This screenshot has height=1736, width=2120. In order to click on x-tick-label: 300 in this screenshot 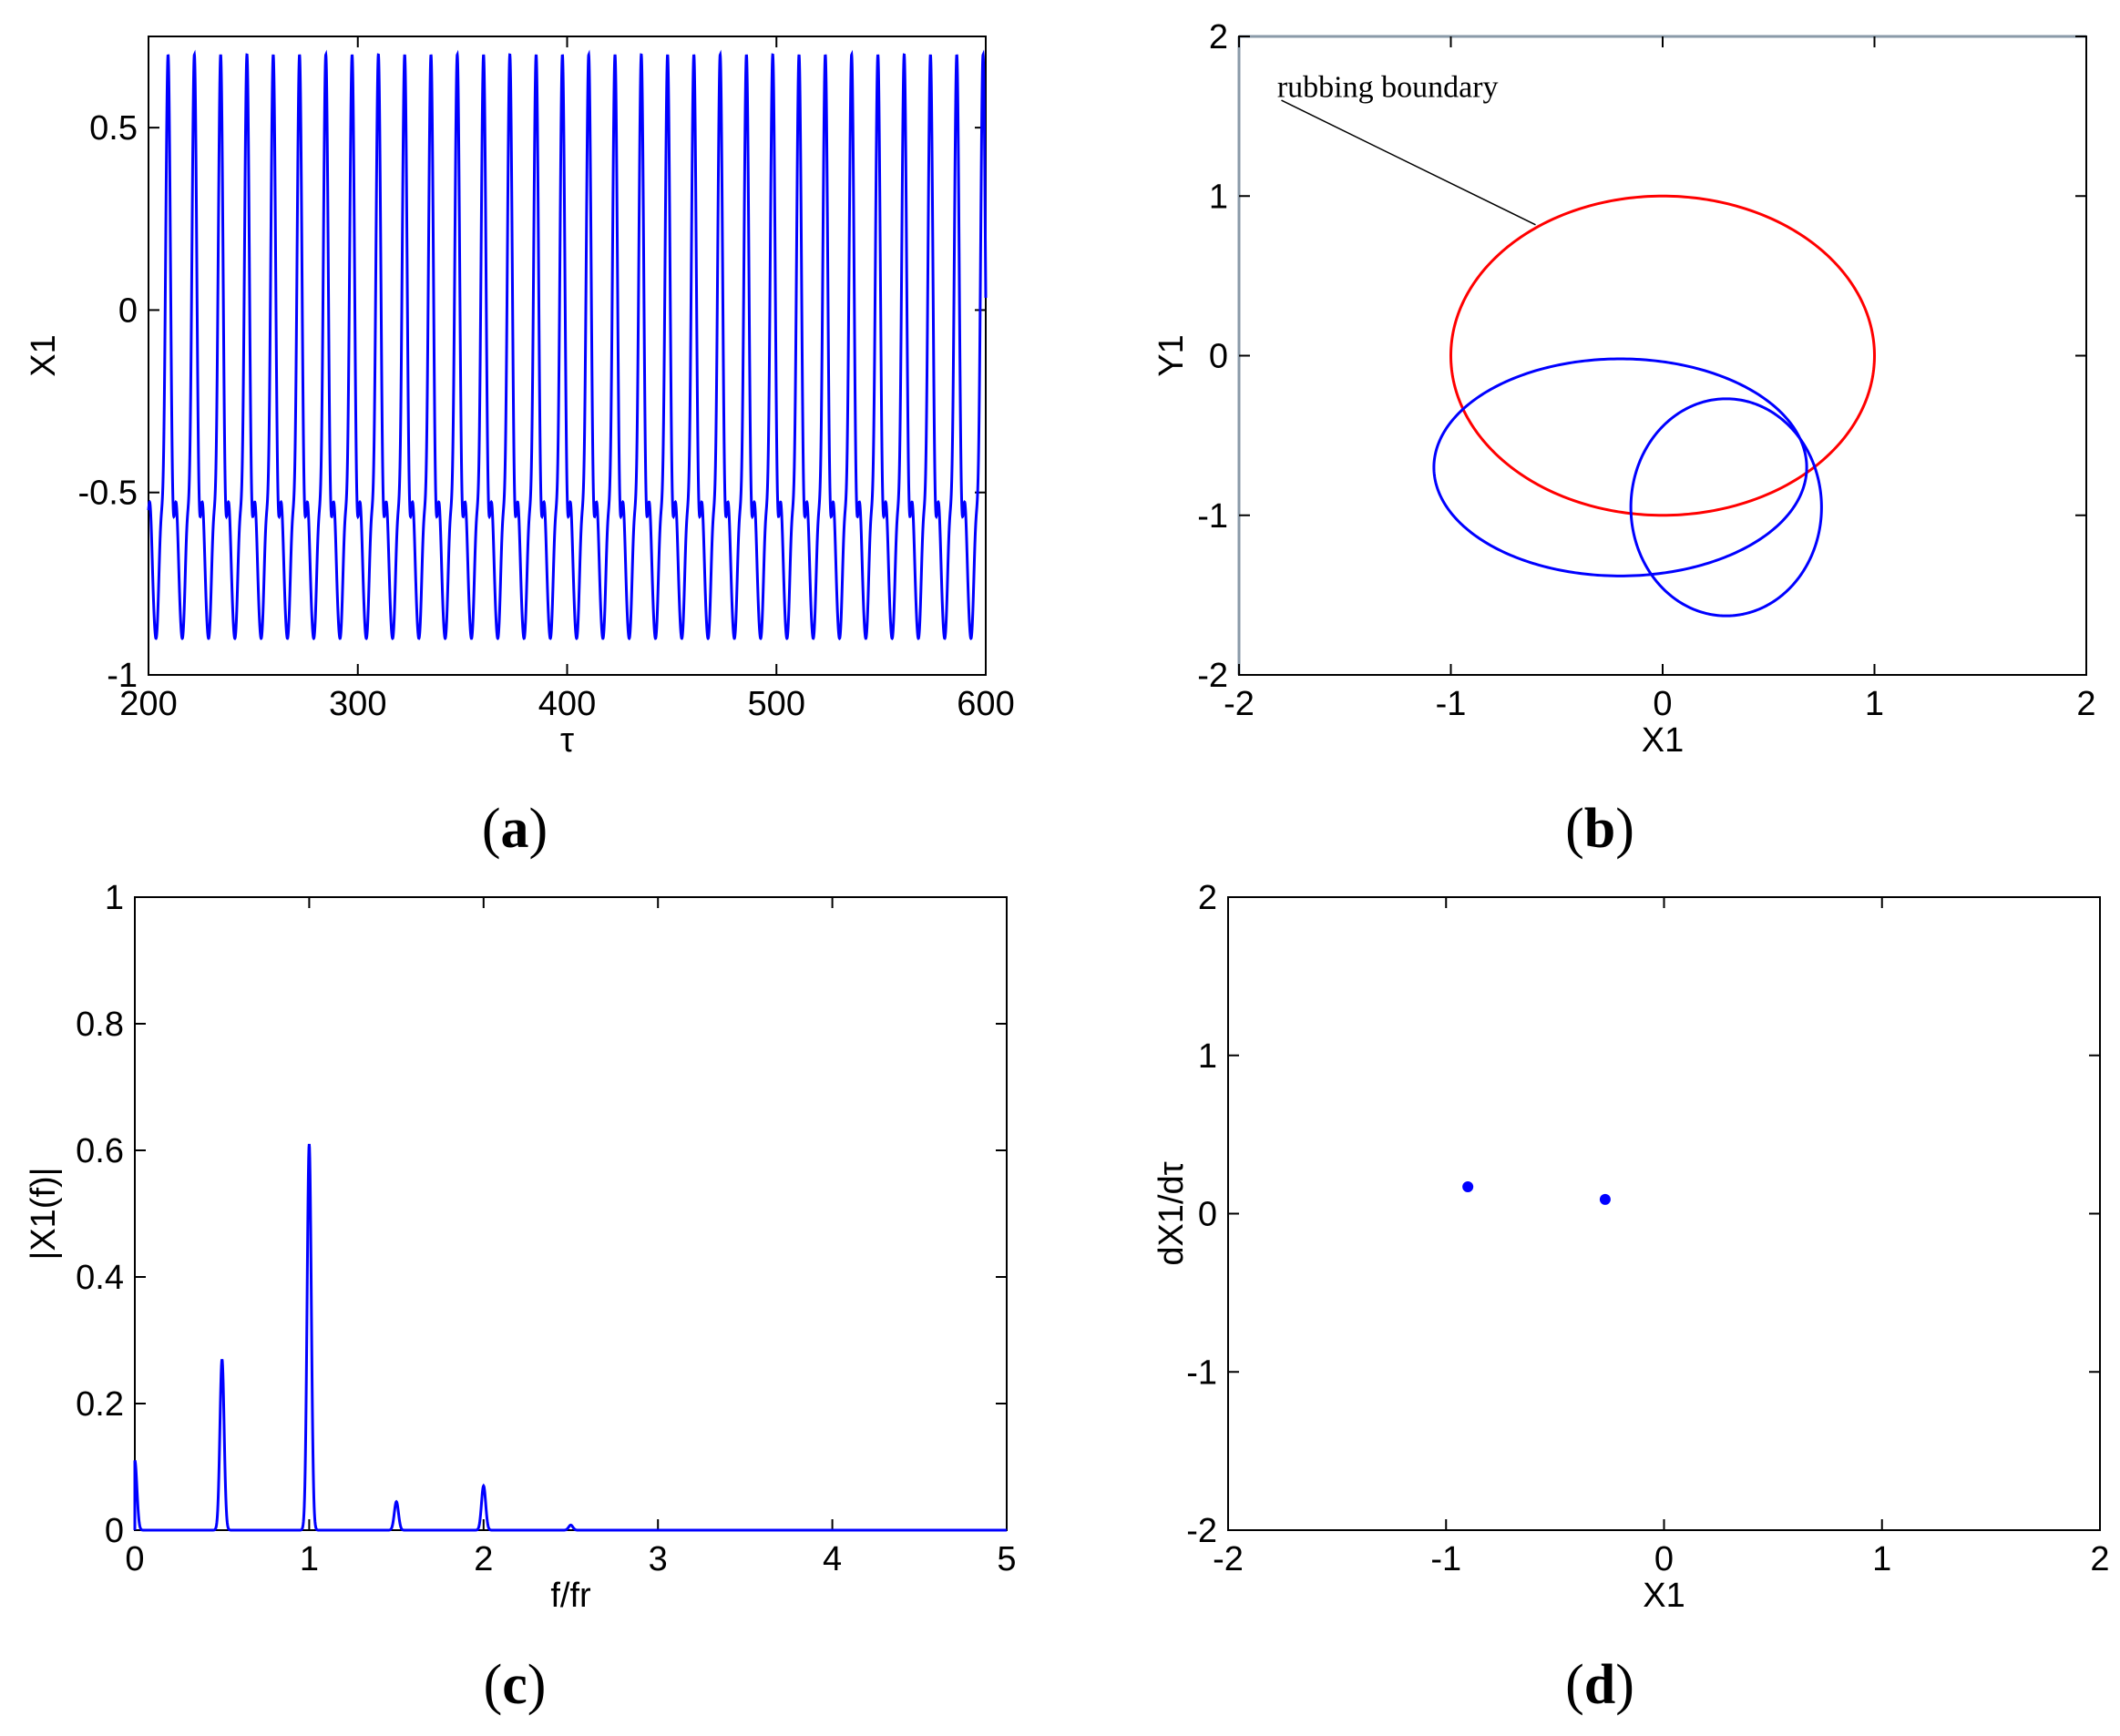, I will do `click(357, 704)`.